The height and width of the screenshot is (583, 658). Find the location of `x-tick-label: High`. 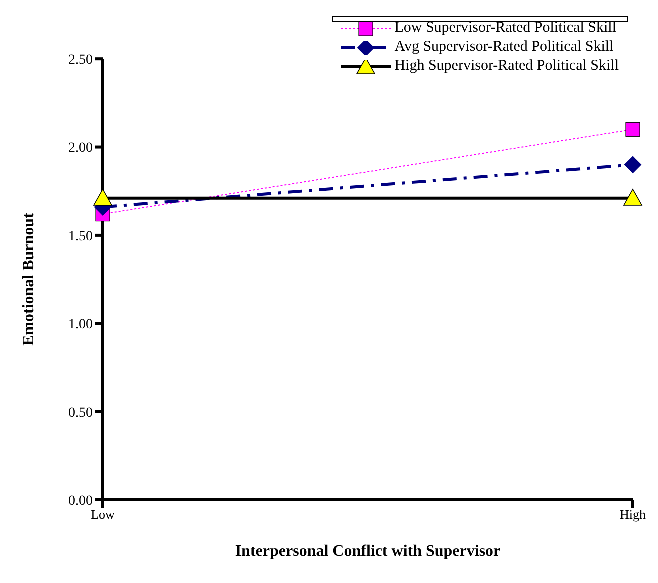

x-tick-label: High is located at coordinates (633, 514).